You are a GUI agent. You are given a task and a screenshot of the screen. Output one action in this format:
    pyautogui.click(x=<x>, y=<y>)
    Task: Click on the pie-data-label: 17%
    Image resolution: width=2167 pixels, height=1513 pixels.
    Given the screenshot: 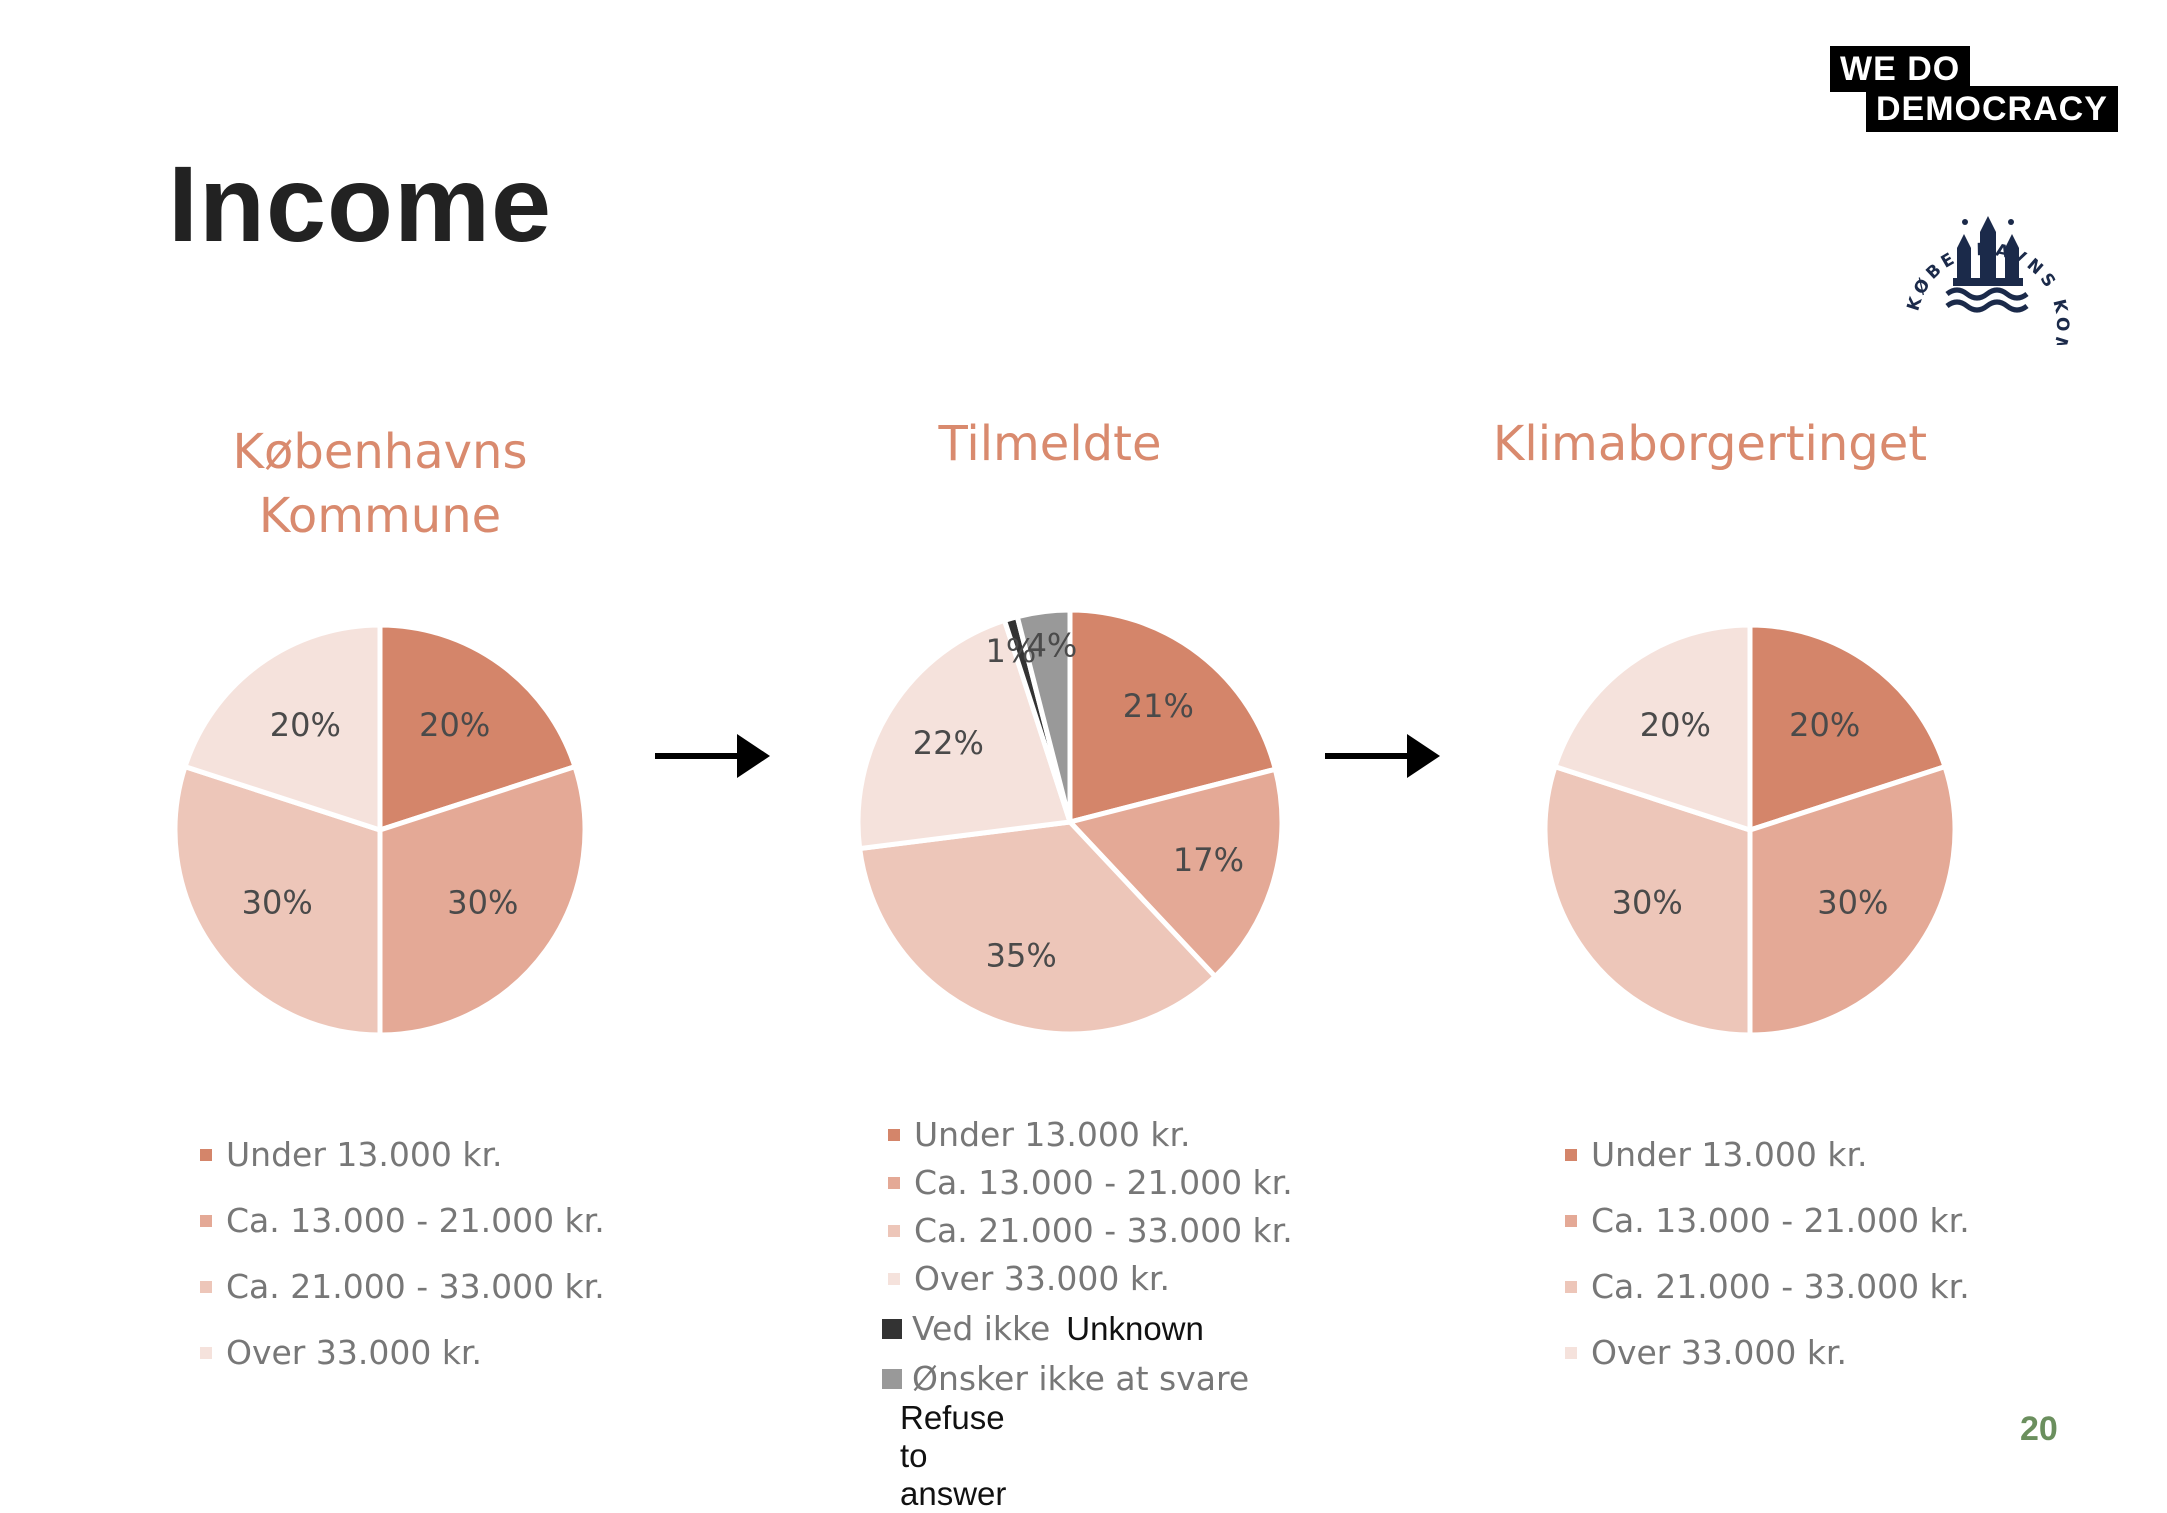 What is the action you would take?
    pyautogui.click(x=1208, y=860)
    